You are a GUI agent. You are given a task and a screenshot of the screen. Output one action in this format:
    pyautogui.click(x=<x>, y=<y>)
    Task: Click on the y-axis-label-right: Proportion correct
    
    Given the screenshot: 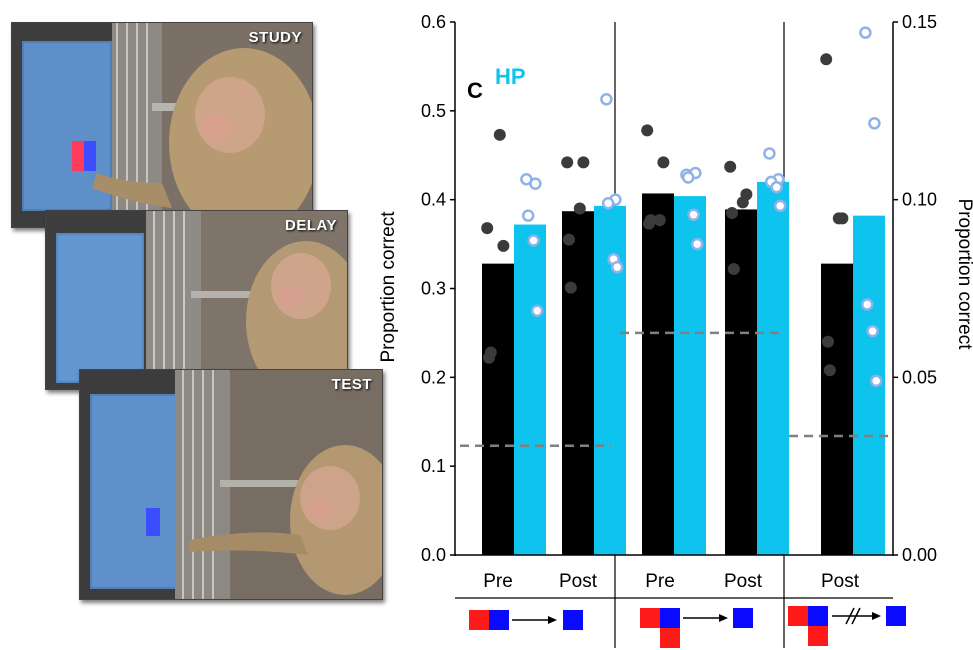 What is the action you would take?
    pyautogui.click(x=963, y=274)
    